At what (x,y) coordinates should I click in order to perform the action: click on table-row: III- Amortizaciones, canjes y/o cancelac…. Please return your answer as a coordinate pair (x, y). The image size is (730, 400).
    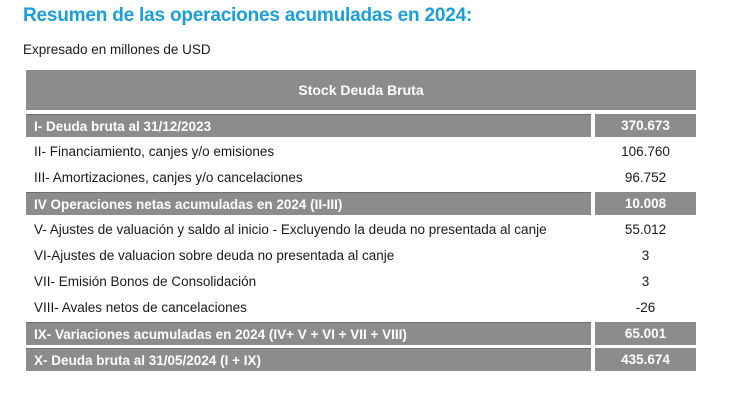
    Looking at the image, I should click on (361, 177).